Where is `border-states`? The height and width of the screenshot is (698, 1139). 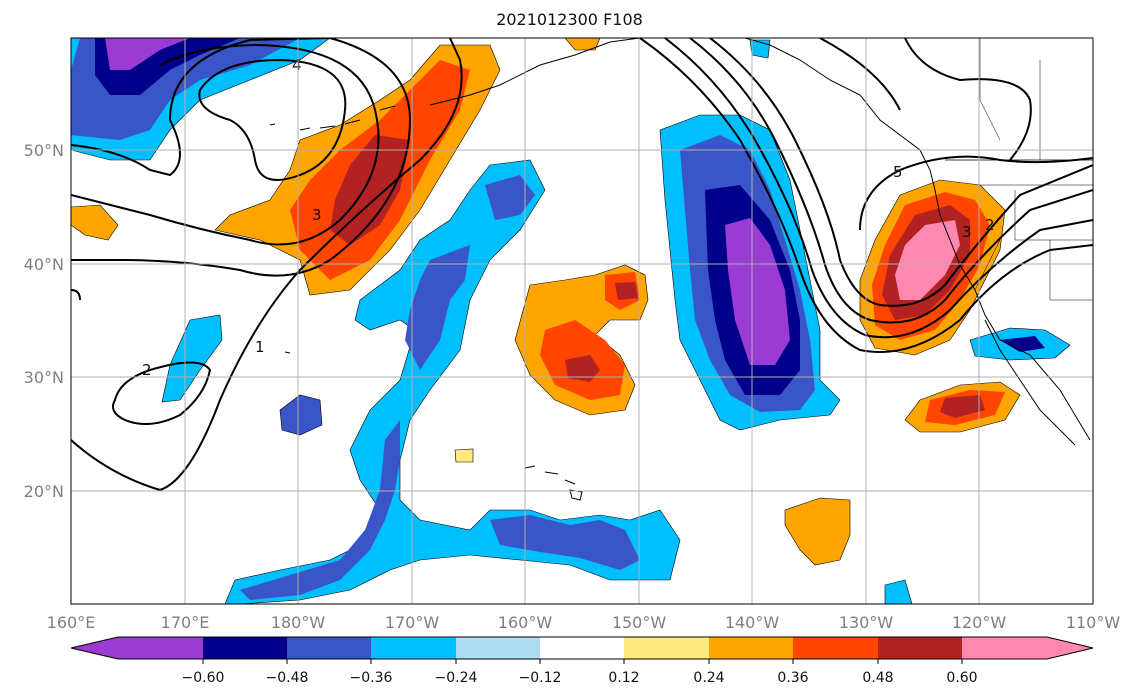
border-states is located at coordinates (1033, 242).